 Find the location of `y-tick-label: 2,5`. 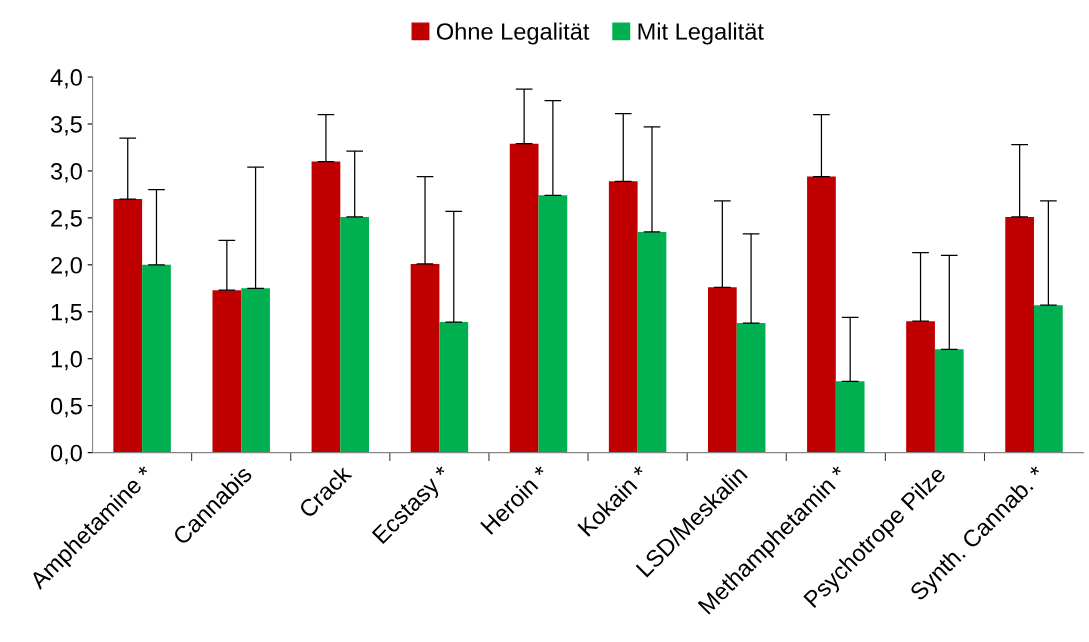

y-tick-label: 2,5 is located at coordinates (66, 219).